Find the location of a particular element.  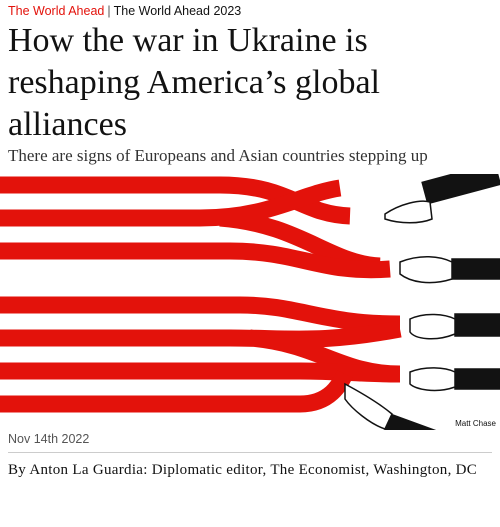

kicker: The World Ahead | The World Ahead 2023 is located at coordinates (124, 11).